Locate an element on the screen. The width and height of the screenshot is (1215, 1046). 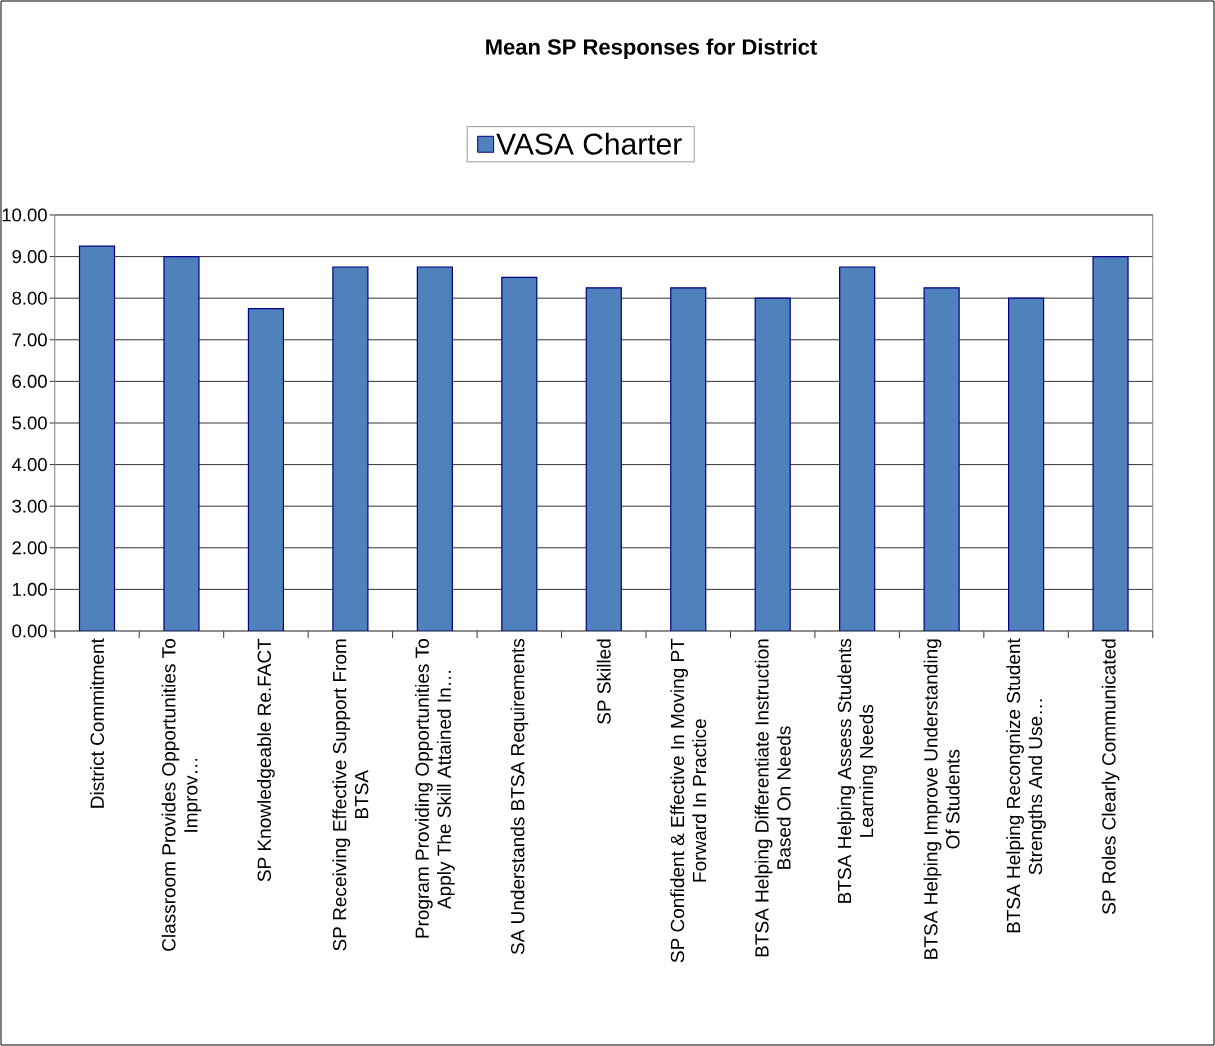
y-tick-label: 6.00 is located at coordinates (29, 381).